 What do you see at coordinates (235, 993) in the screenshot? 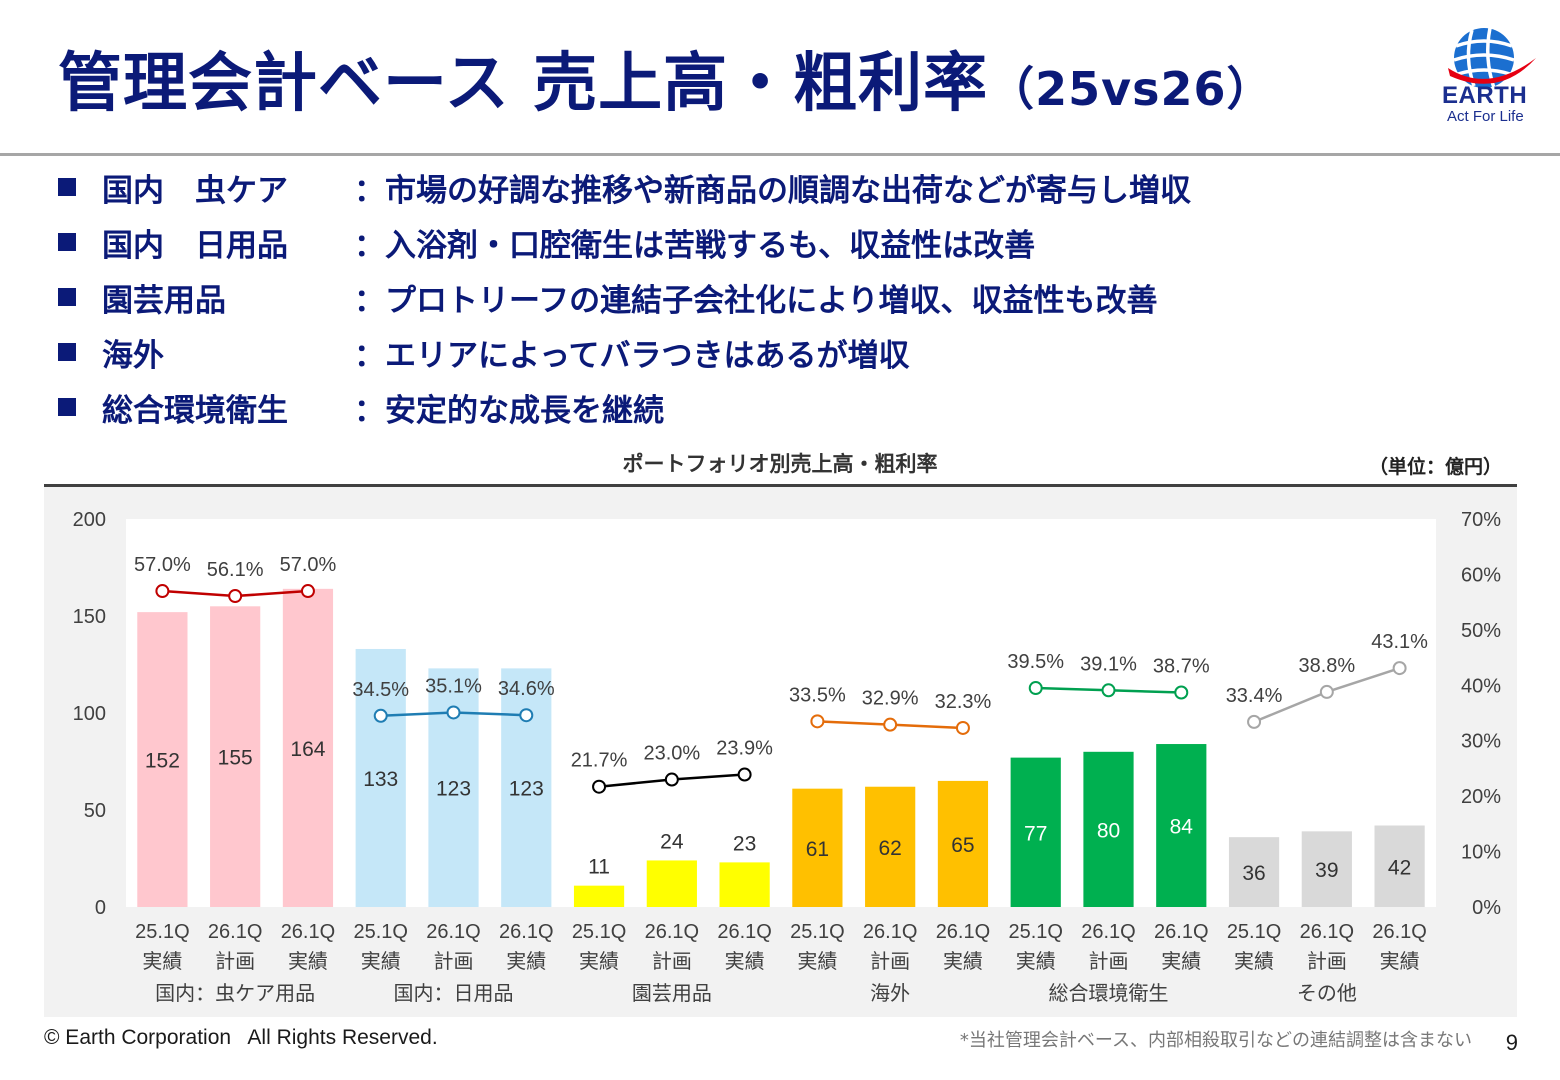
I see `group-label: 国内：虫ケア用品` at bounding box center [235, 993].